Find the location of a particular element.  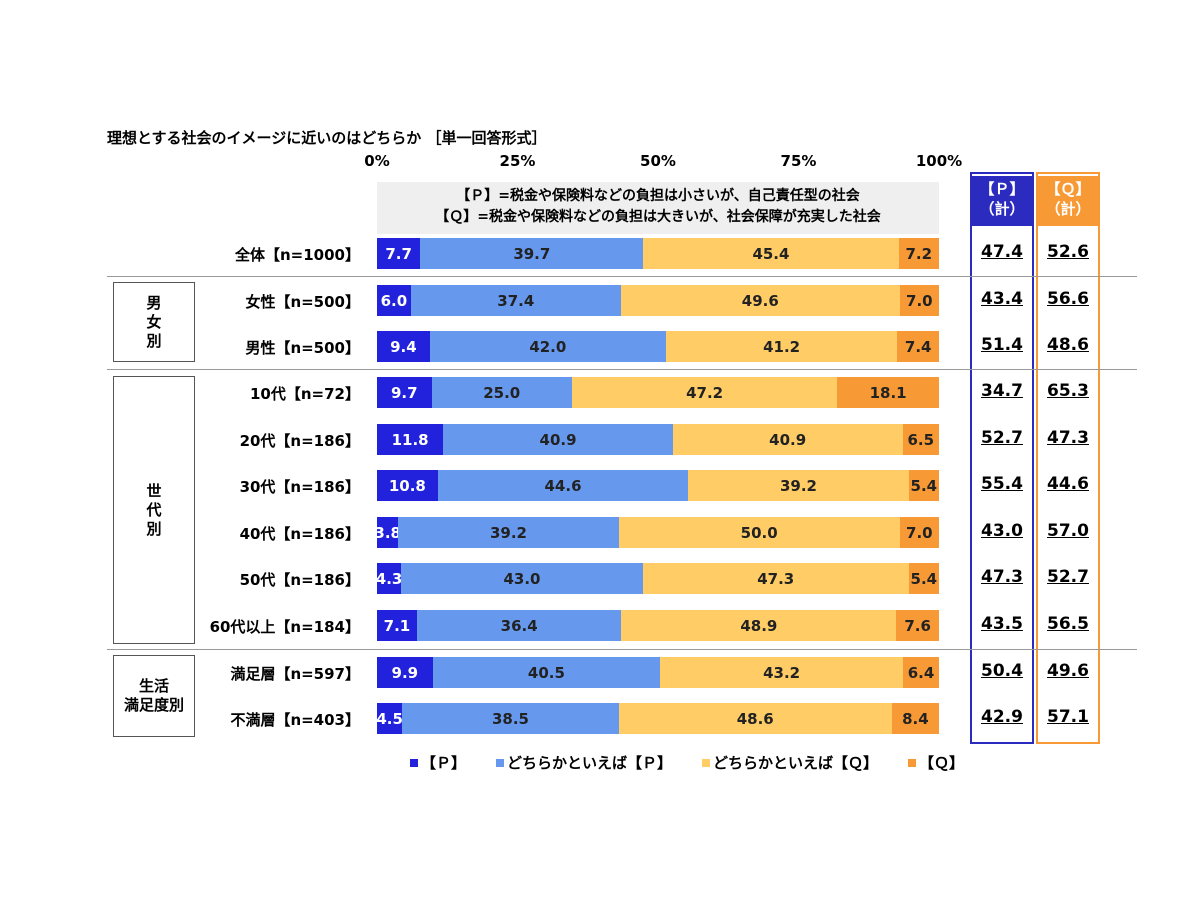

bar-value-label: 25.0 is located at coordinates (502, 392).